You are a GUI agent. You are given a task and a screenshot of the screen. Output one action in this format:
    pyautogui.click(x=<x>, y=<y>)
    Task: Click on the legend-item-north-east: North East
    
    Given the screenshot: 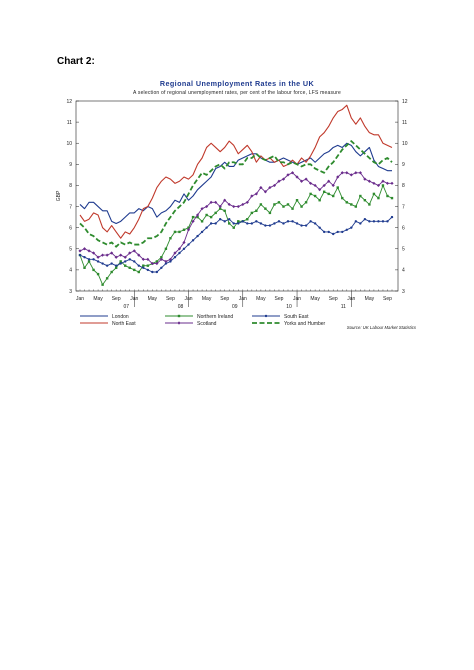 What is the action you would take?
    pyautogui.click(x=108, y=324)
    